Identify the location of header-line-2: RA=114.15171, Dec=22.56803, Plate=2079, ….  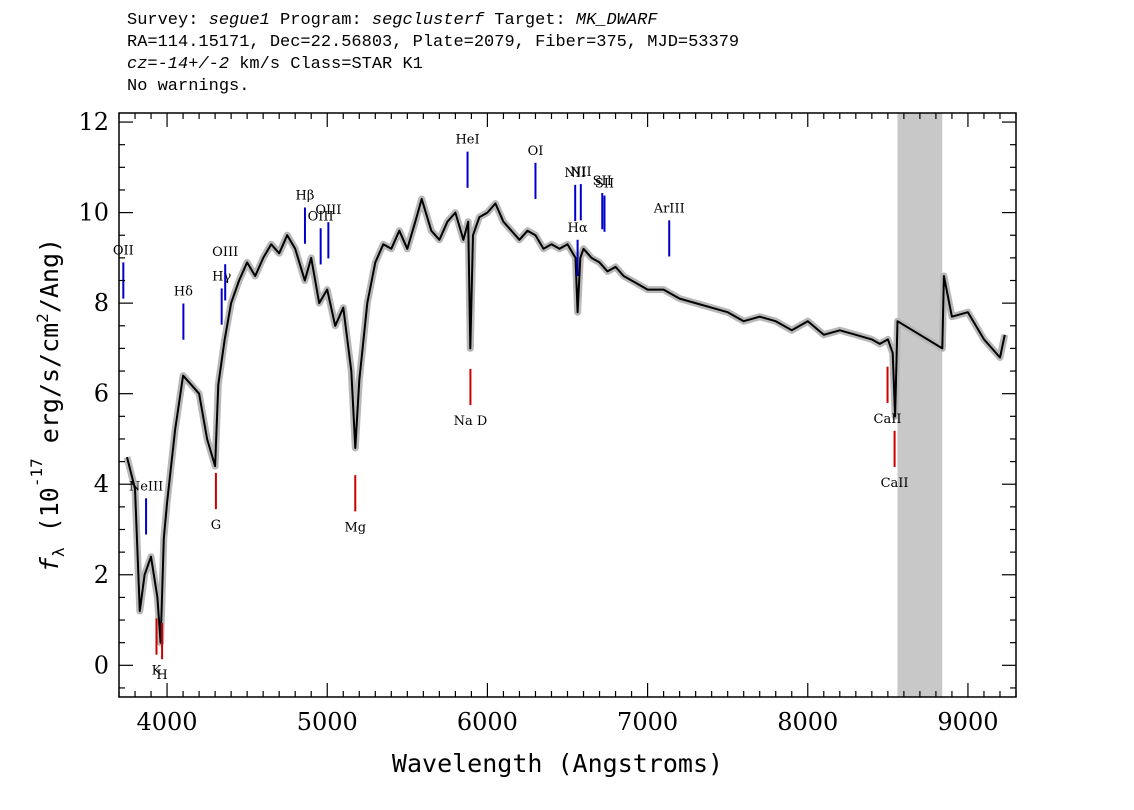
(433, 42).